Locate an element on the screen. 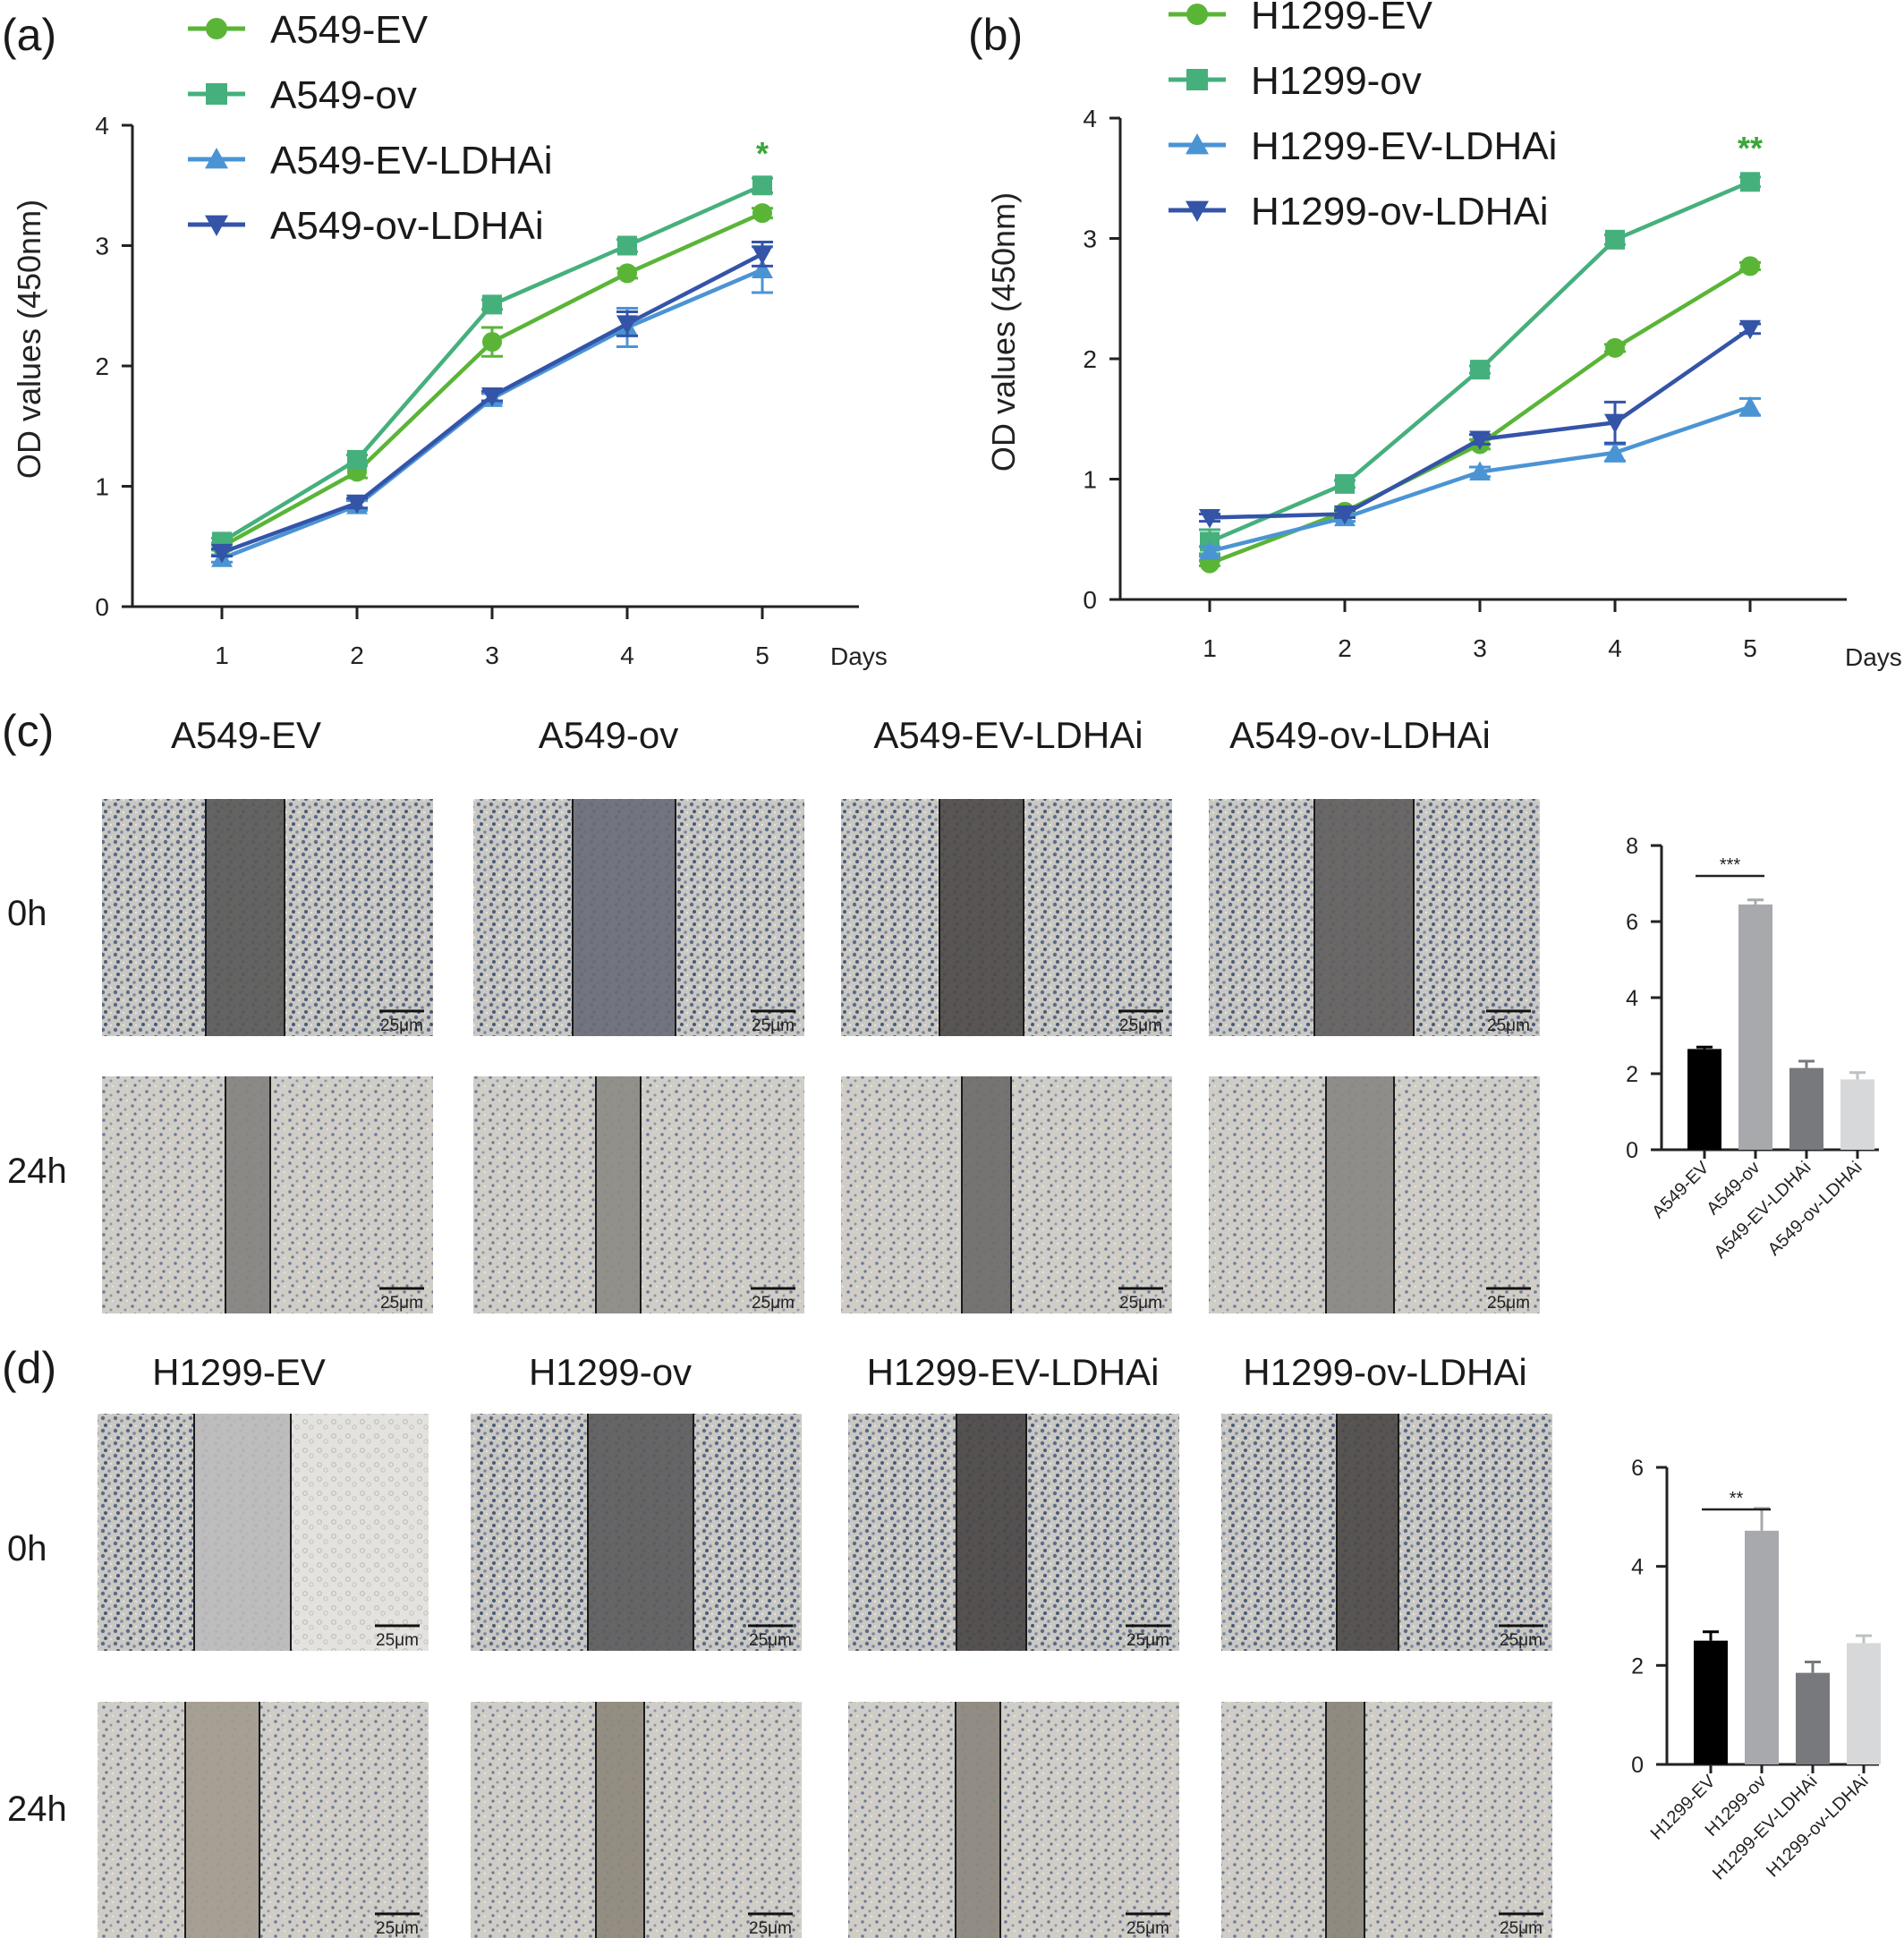  significance-marker: * is located at coordinates (762, 153).